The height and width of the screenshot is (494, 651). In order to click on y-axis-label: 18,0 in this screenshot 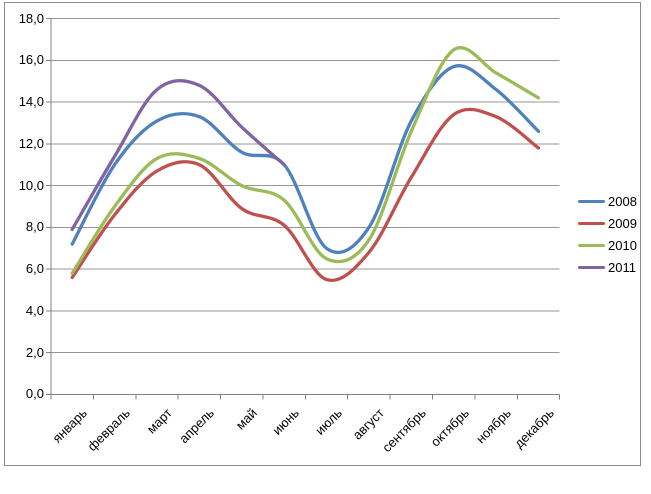, I will do `click(31, 18)`.